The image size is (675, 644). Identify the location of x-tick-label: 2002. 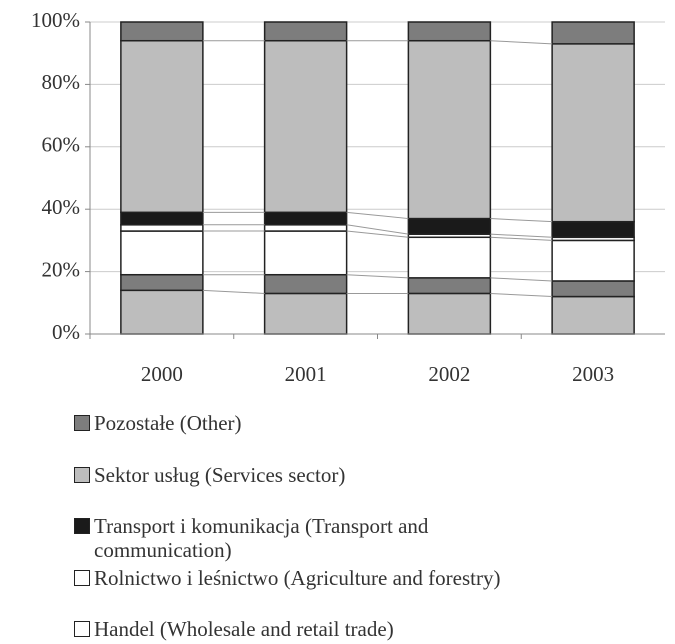
(449, 374).